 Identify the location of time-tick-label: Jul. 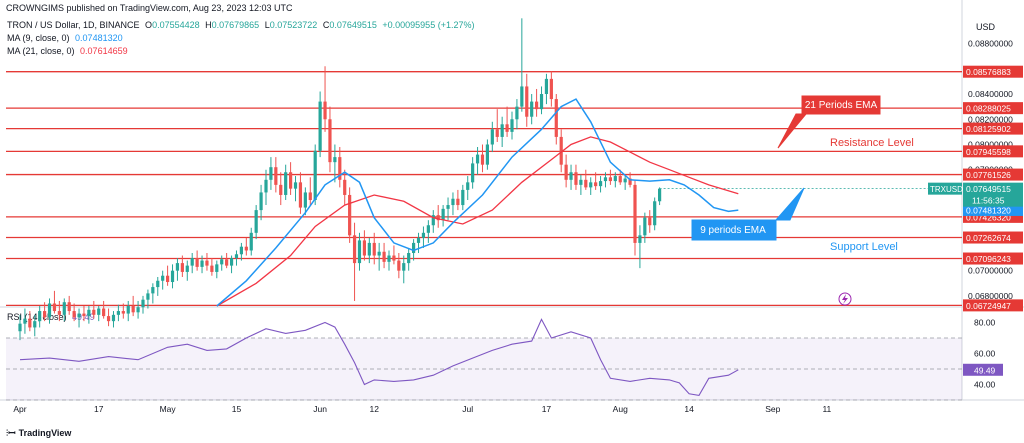
(467, 409).